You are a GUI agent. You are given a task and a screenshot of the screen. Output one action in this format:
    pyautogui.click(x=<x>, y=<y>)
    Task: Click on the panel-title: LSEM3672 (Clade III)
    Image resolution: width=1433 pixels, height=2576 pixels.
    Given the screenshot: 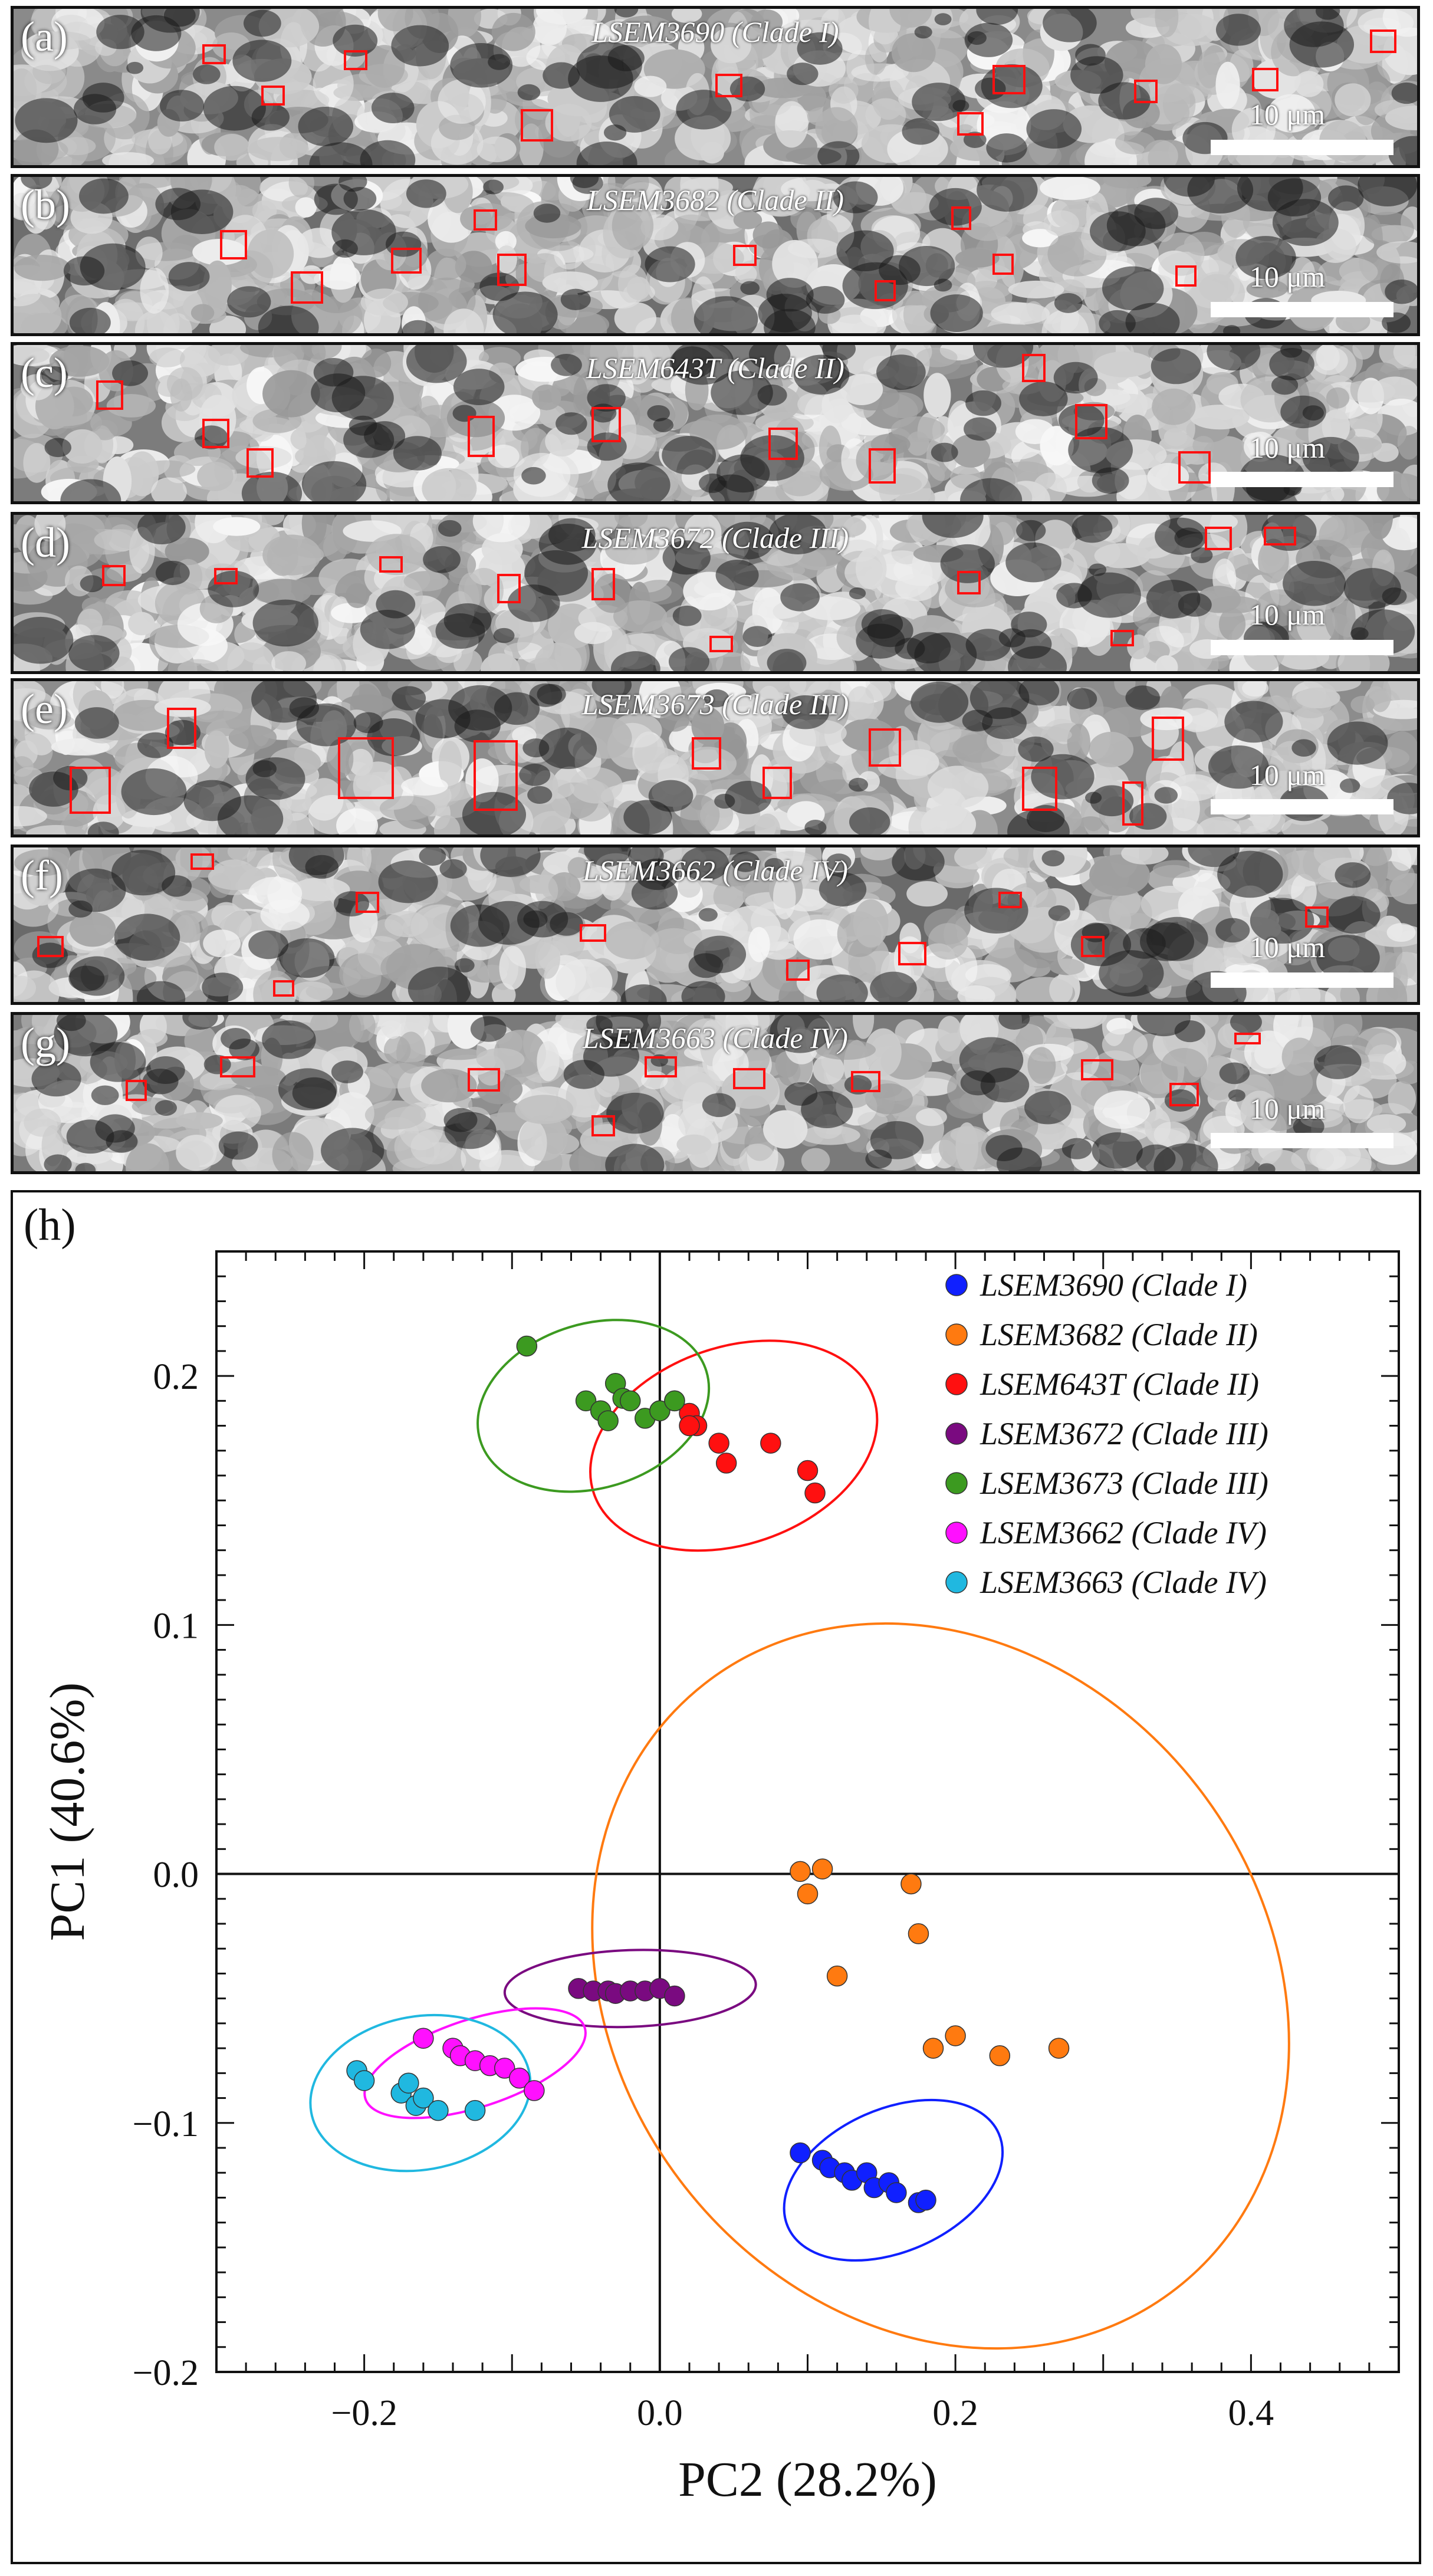 What is the action you would take?
    pyautogui.click(x=715, y=537)
    